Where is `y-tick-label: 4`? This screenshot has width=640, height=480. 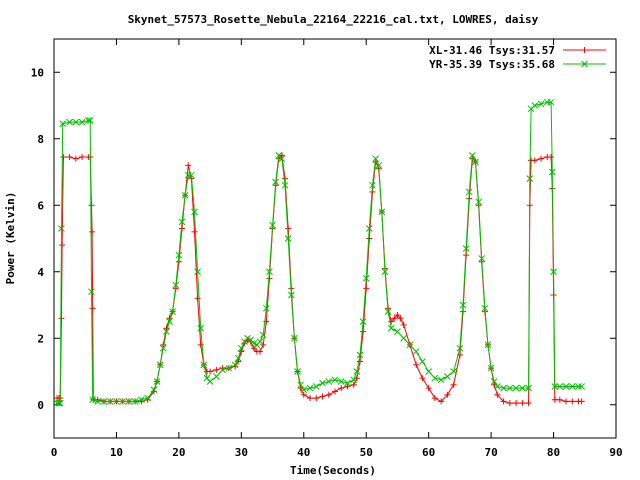 y-tick-label: 4 is located at coordinates (40, 272).